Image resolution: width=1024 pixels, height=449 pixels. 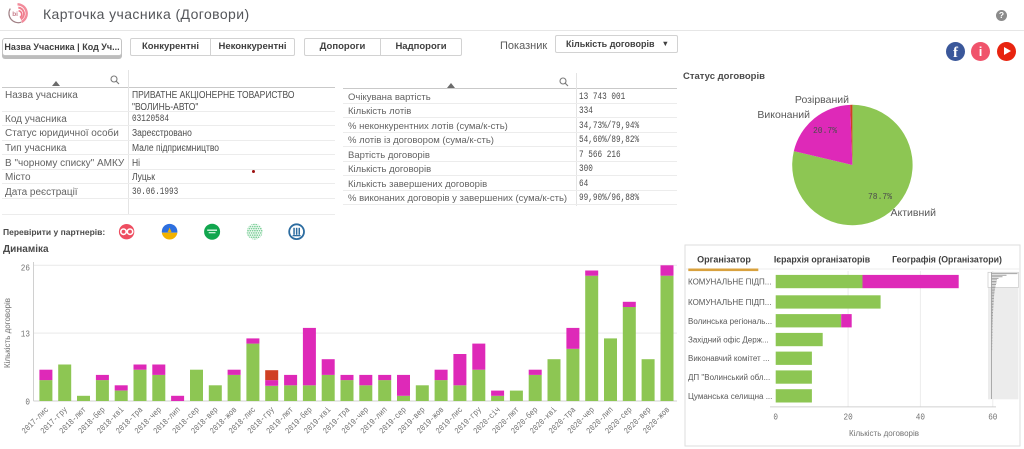 I want to click on svg-text: Організатор, so click(x=724, y=260).